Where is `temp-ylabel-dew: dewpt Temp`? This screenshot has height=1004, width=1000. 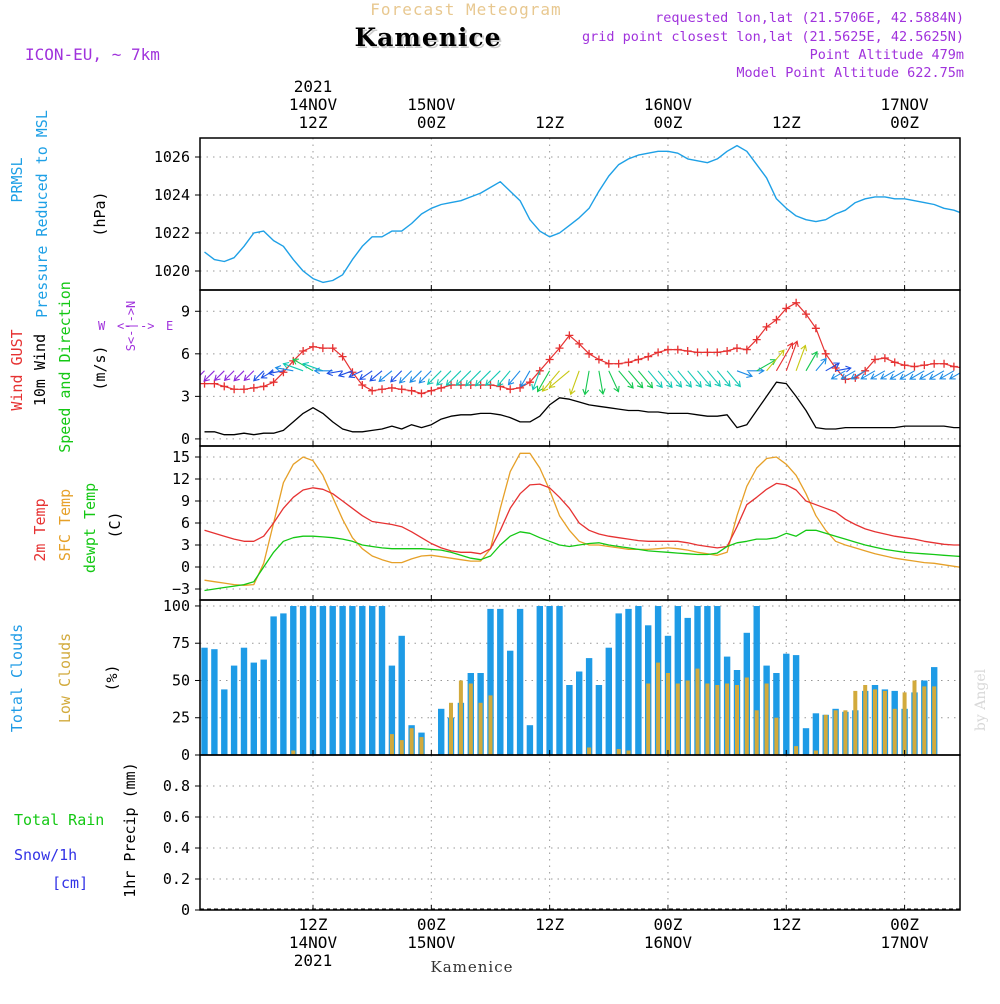 temp-ylabel-dew: dewpt Temp is located at coordinates (90, 528).